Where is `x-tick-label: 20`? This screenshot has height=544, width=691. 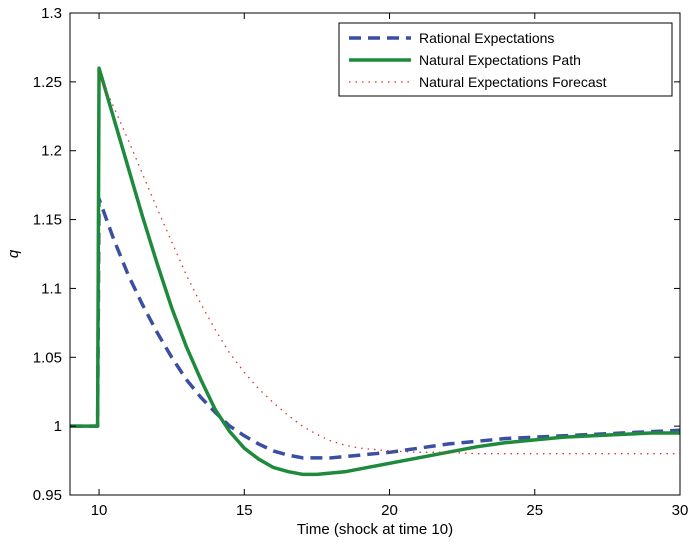
x-tick-label: 20 is located at coordinates (389, 510).